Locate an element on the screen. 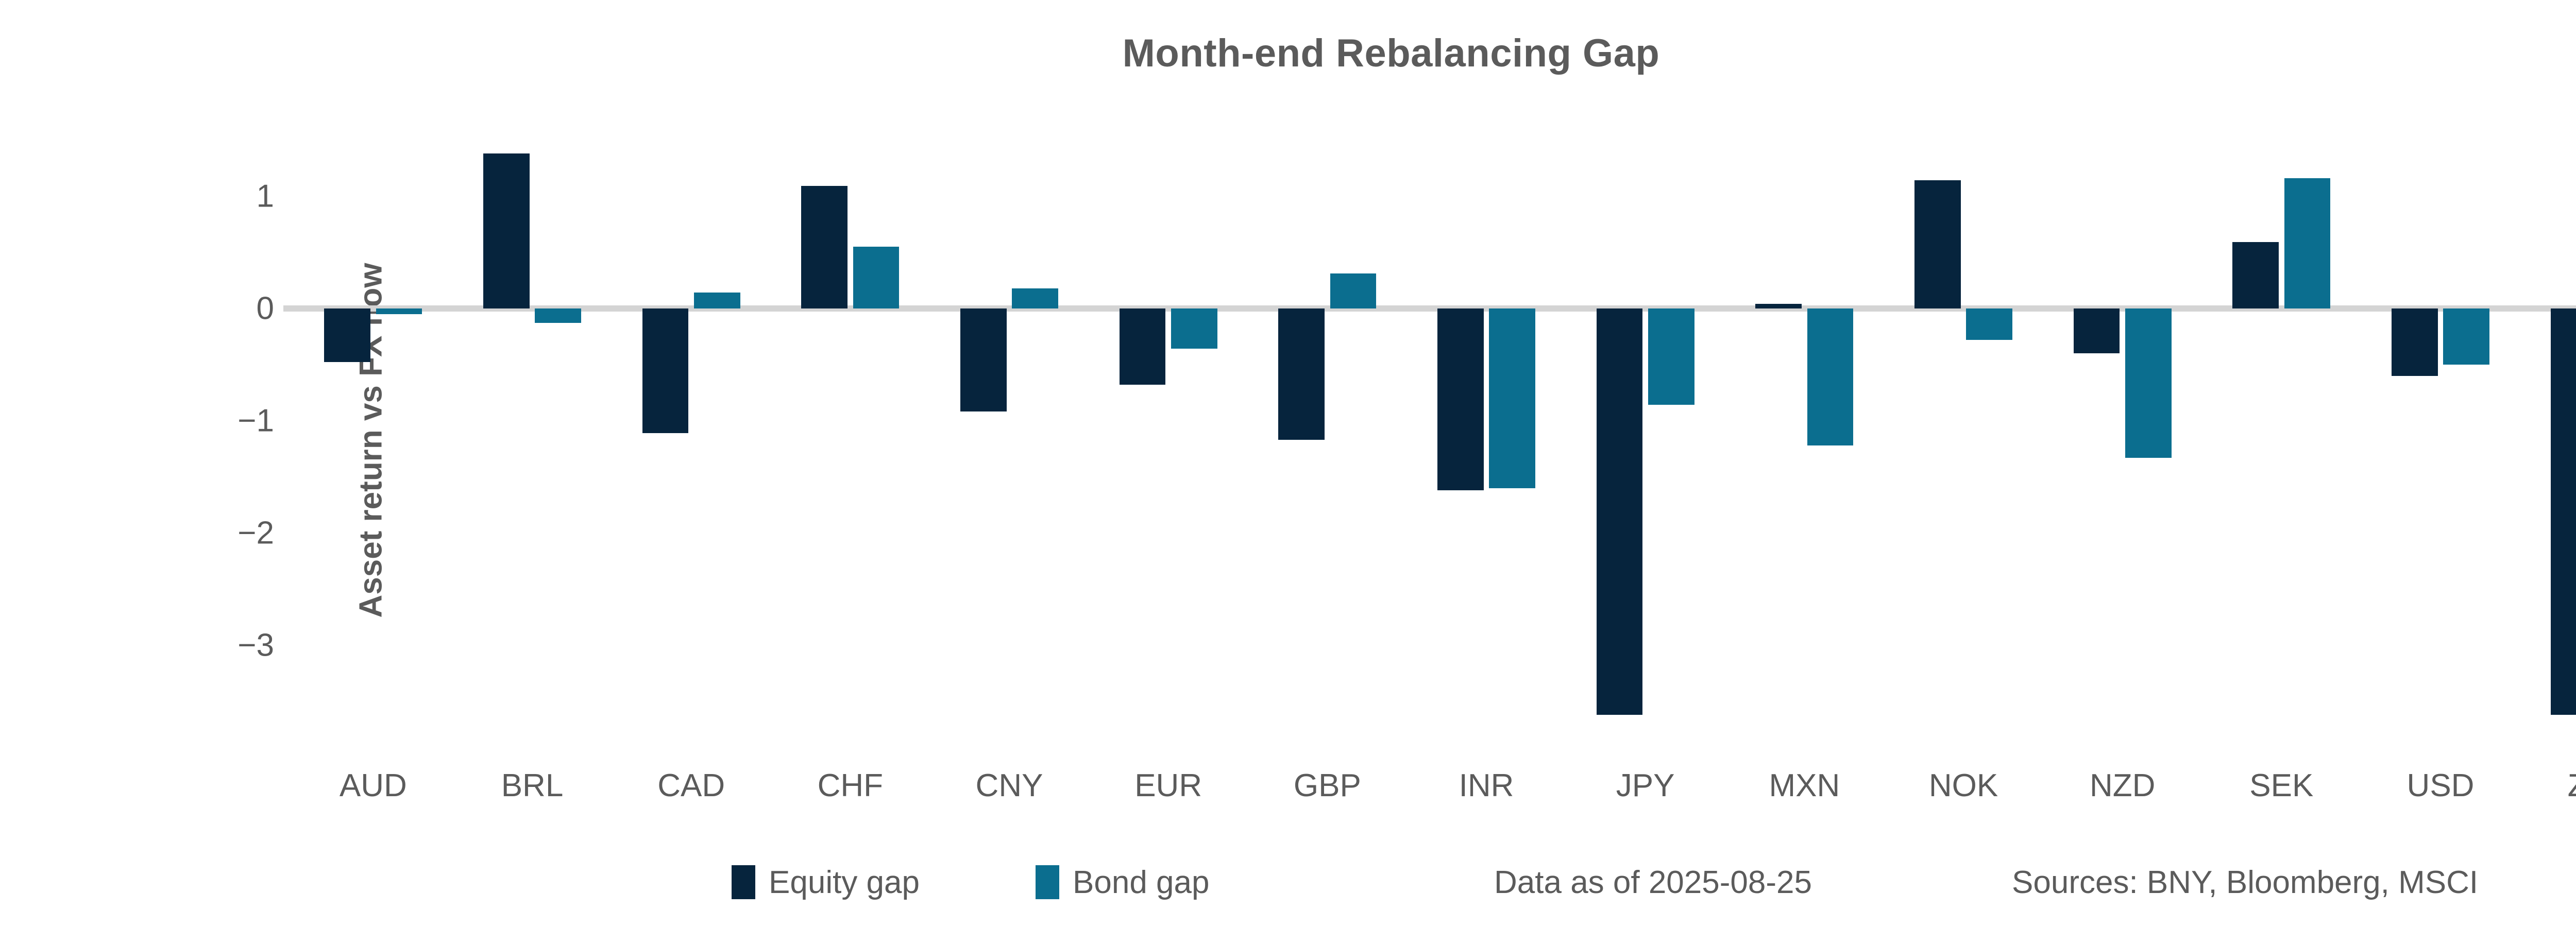 The height and width of the screenshot is (927, 2576). bar-chf-bond is located at coordinates (876, 277).